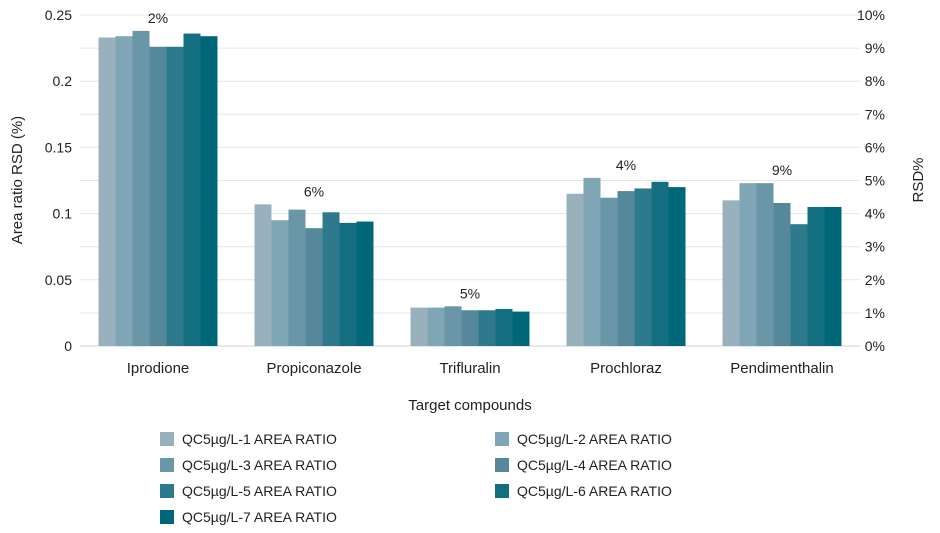 The image size is (940, 533). Describe the element at coordinates (158, 18) in the screenshot. I see `rsd-annotation: 2%` at that location.